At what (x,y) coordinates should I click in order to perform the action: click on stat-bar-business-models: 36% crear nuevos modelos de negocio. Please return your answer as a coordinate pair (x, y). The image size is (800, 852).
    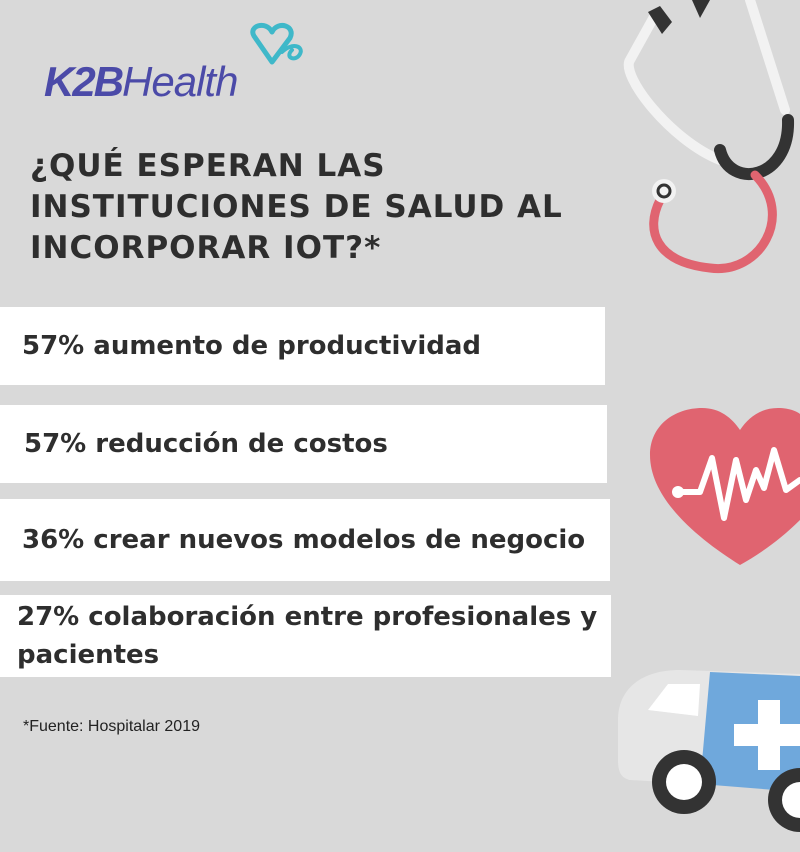
    Looking at the image, I should click on (305, 540).